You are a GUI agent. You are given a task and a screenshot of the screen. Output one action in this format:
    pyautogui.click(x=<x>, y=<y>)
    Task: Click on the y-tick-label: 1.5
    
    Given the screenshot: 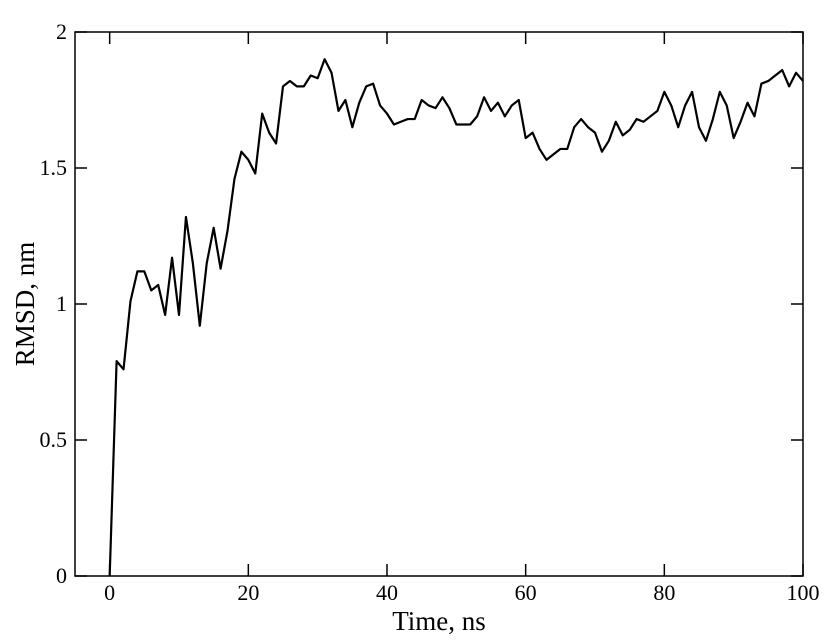 What is the action you would take?
    pyautogui.click(x=54, y=167)
    